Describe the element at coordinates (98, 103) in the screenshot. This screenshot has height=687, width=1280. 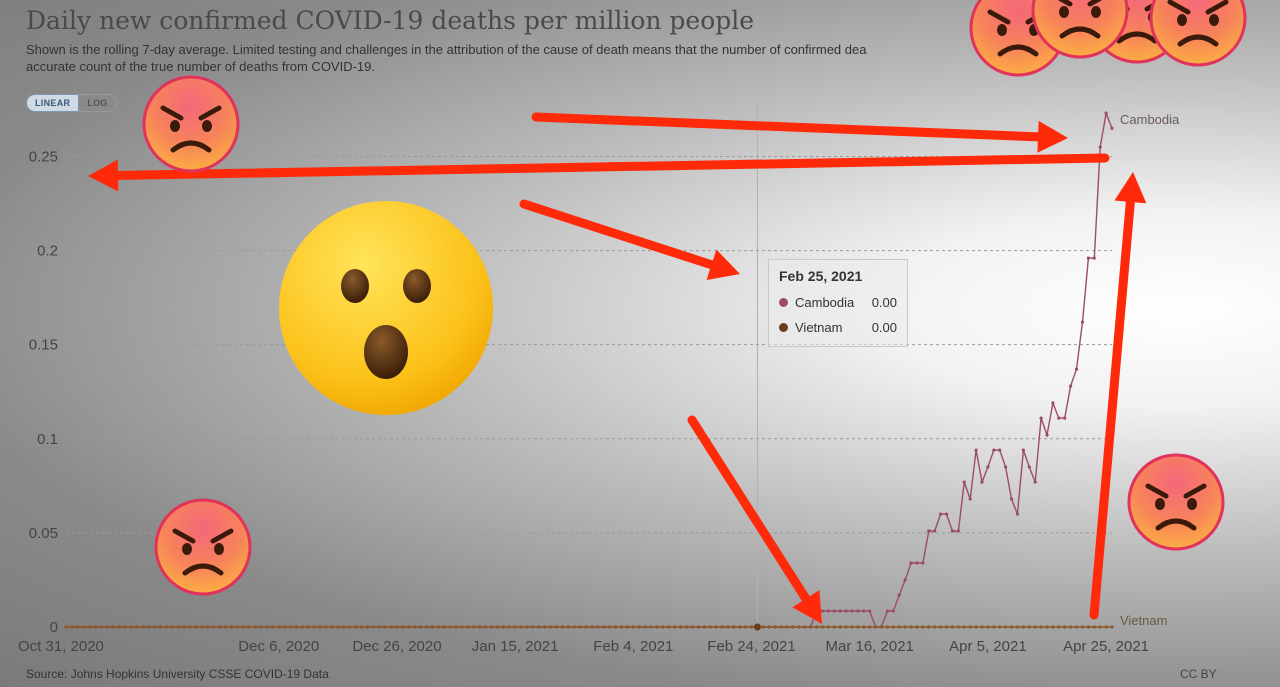
I see `log-scale-button: LOG` at that location.